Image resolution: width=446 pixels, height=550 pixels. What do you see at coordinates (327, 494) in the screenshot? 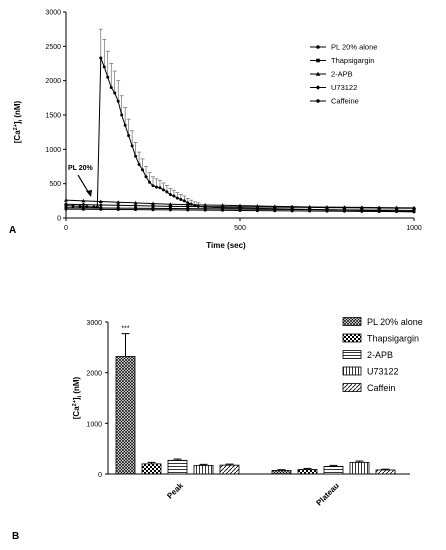
I see `category-label: Plateau` at bounding box center [327, 494].